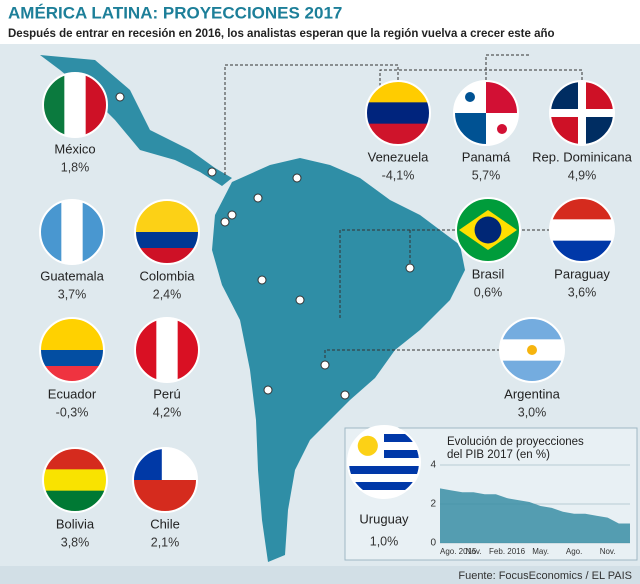  What do you see at coordinates (166, 393) in the screenshot?
I see `country-name: Perú` at bounding box center [166, 393].